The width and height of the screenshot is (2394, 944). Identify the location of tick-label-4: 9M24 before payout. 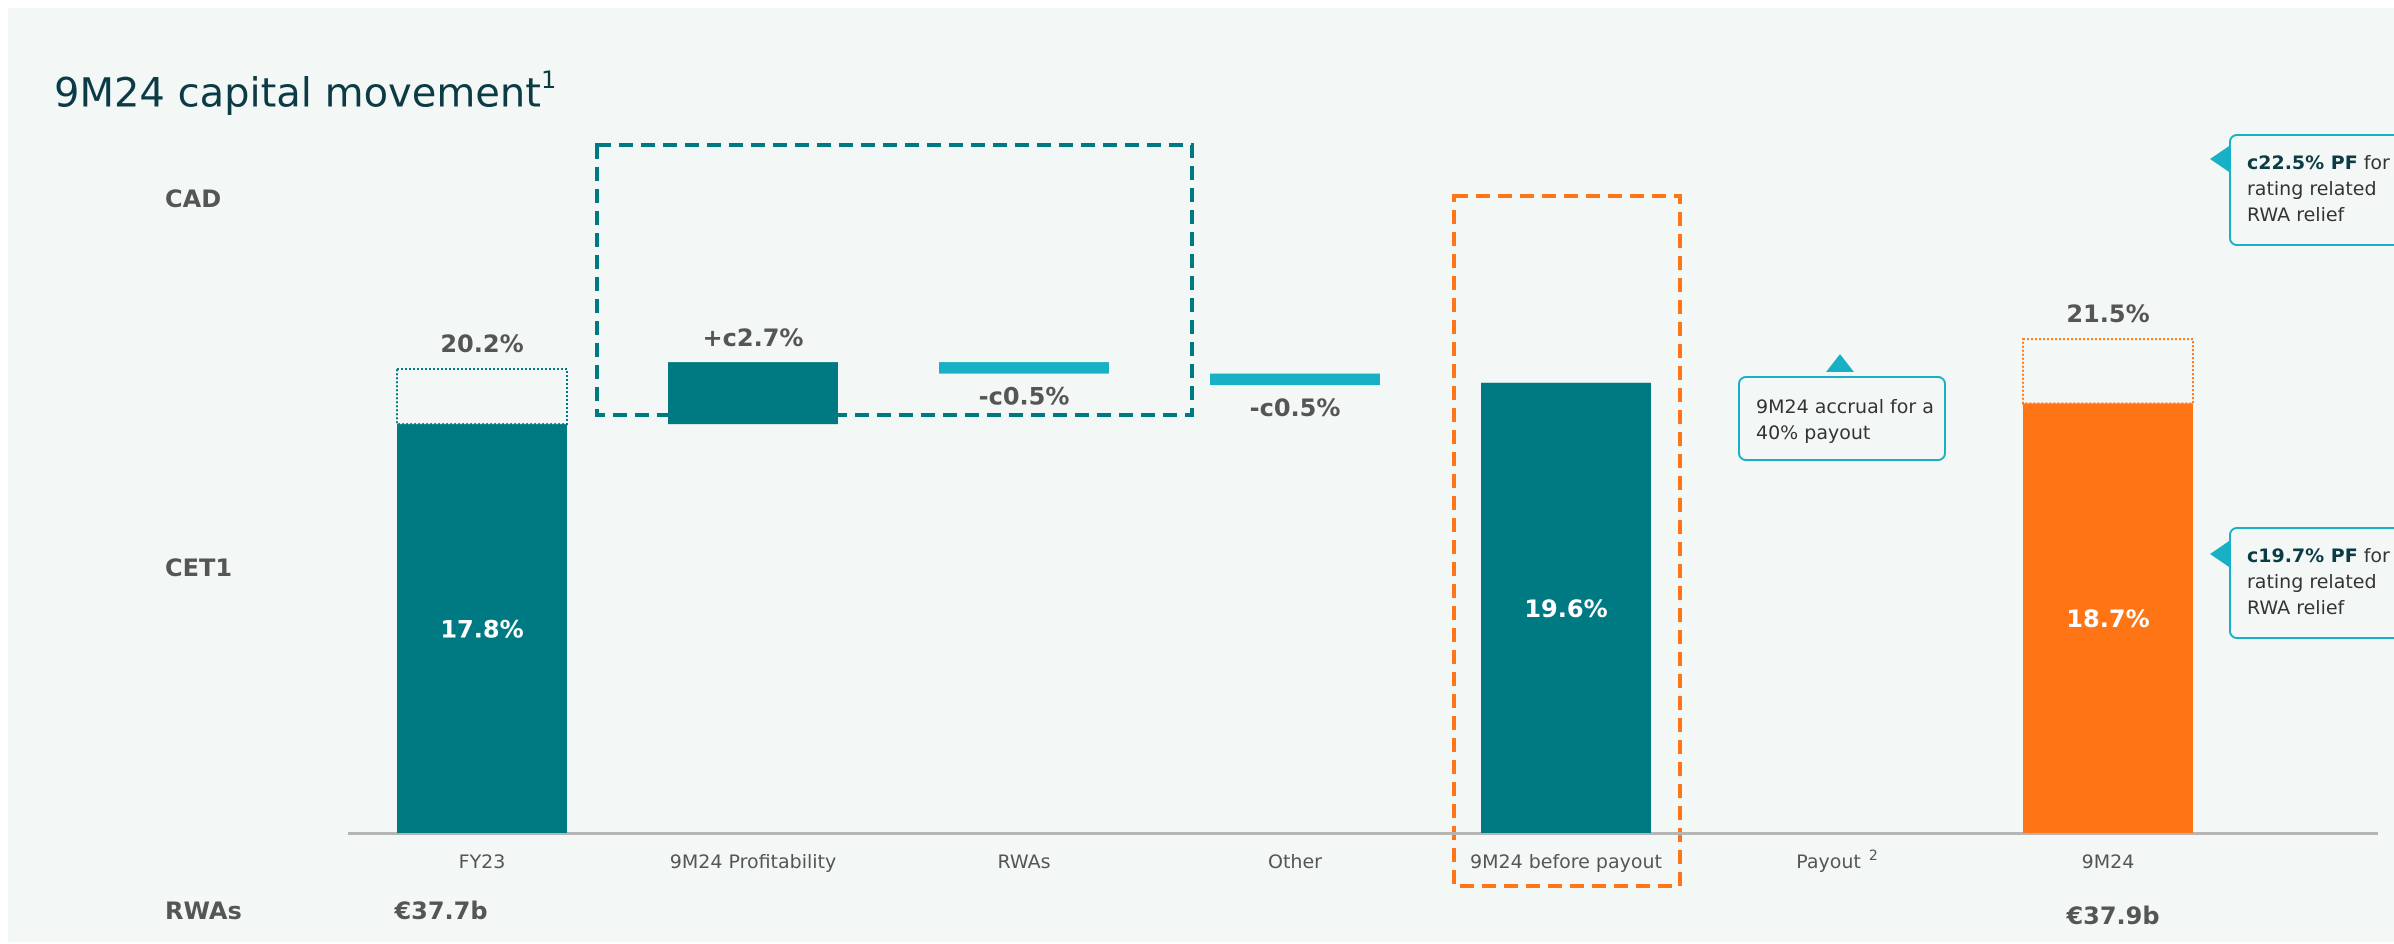
(1566, 862).